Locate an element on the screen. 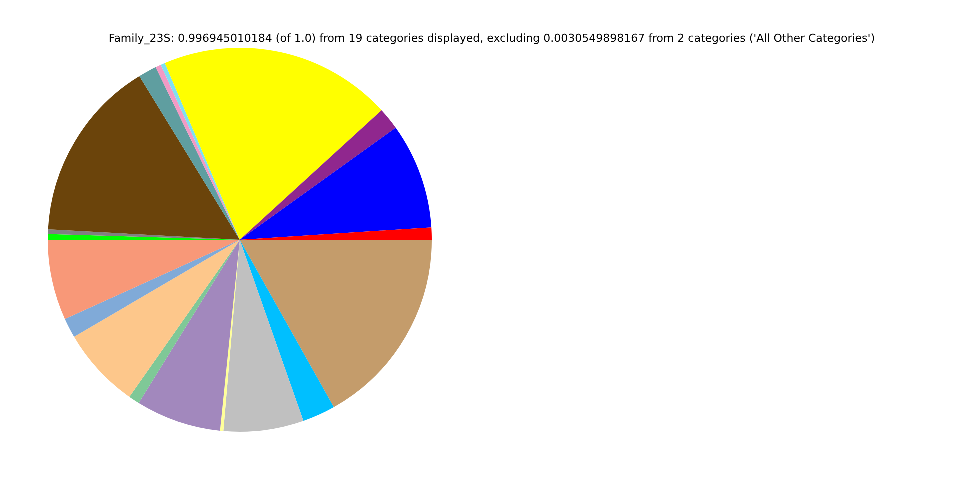 The width and height of the screenshot is (960, 480). text: Family_23S: 0.996945010184 (of 1.0) from 19 categories displayed, excluding 0.0030549898167 from 2 categories ('All Other Categories') is located at coordinates (492, 39).